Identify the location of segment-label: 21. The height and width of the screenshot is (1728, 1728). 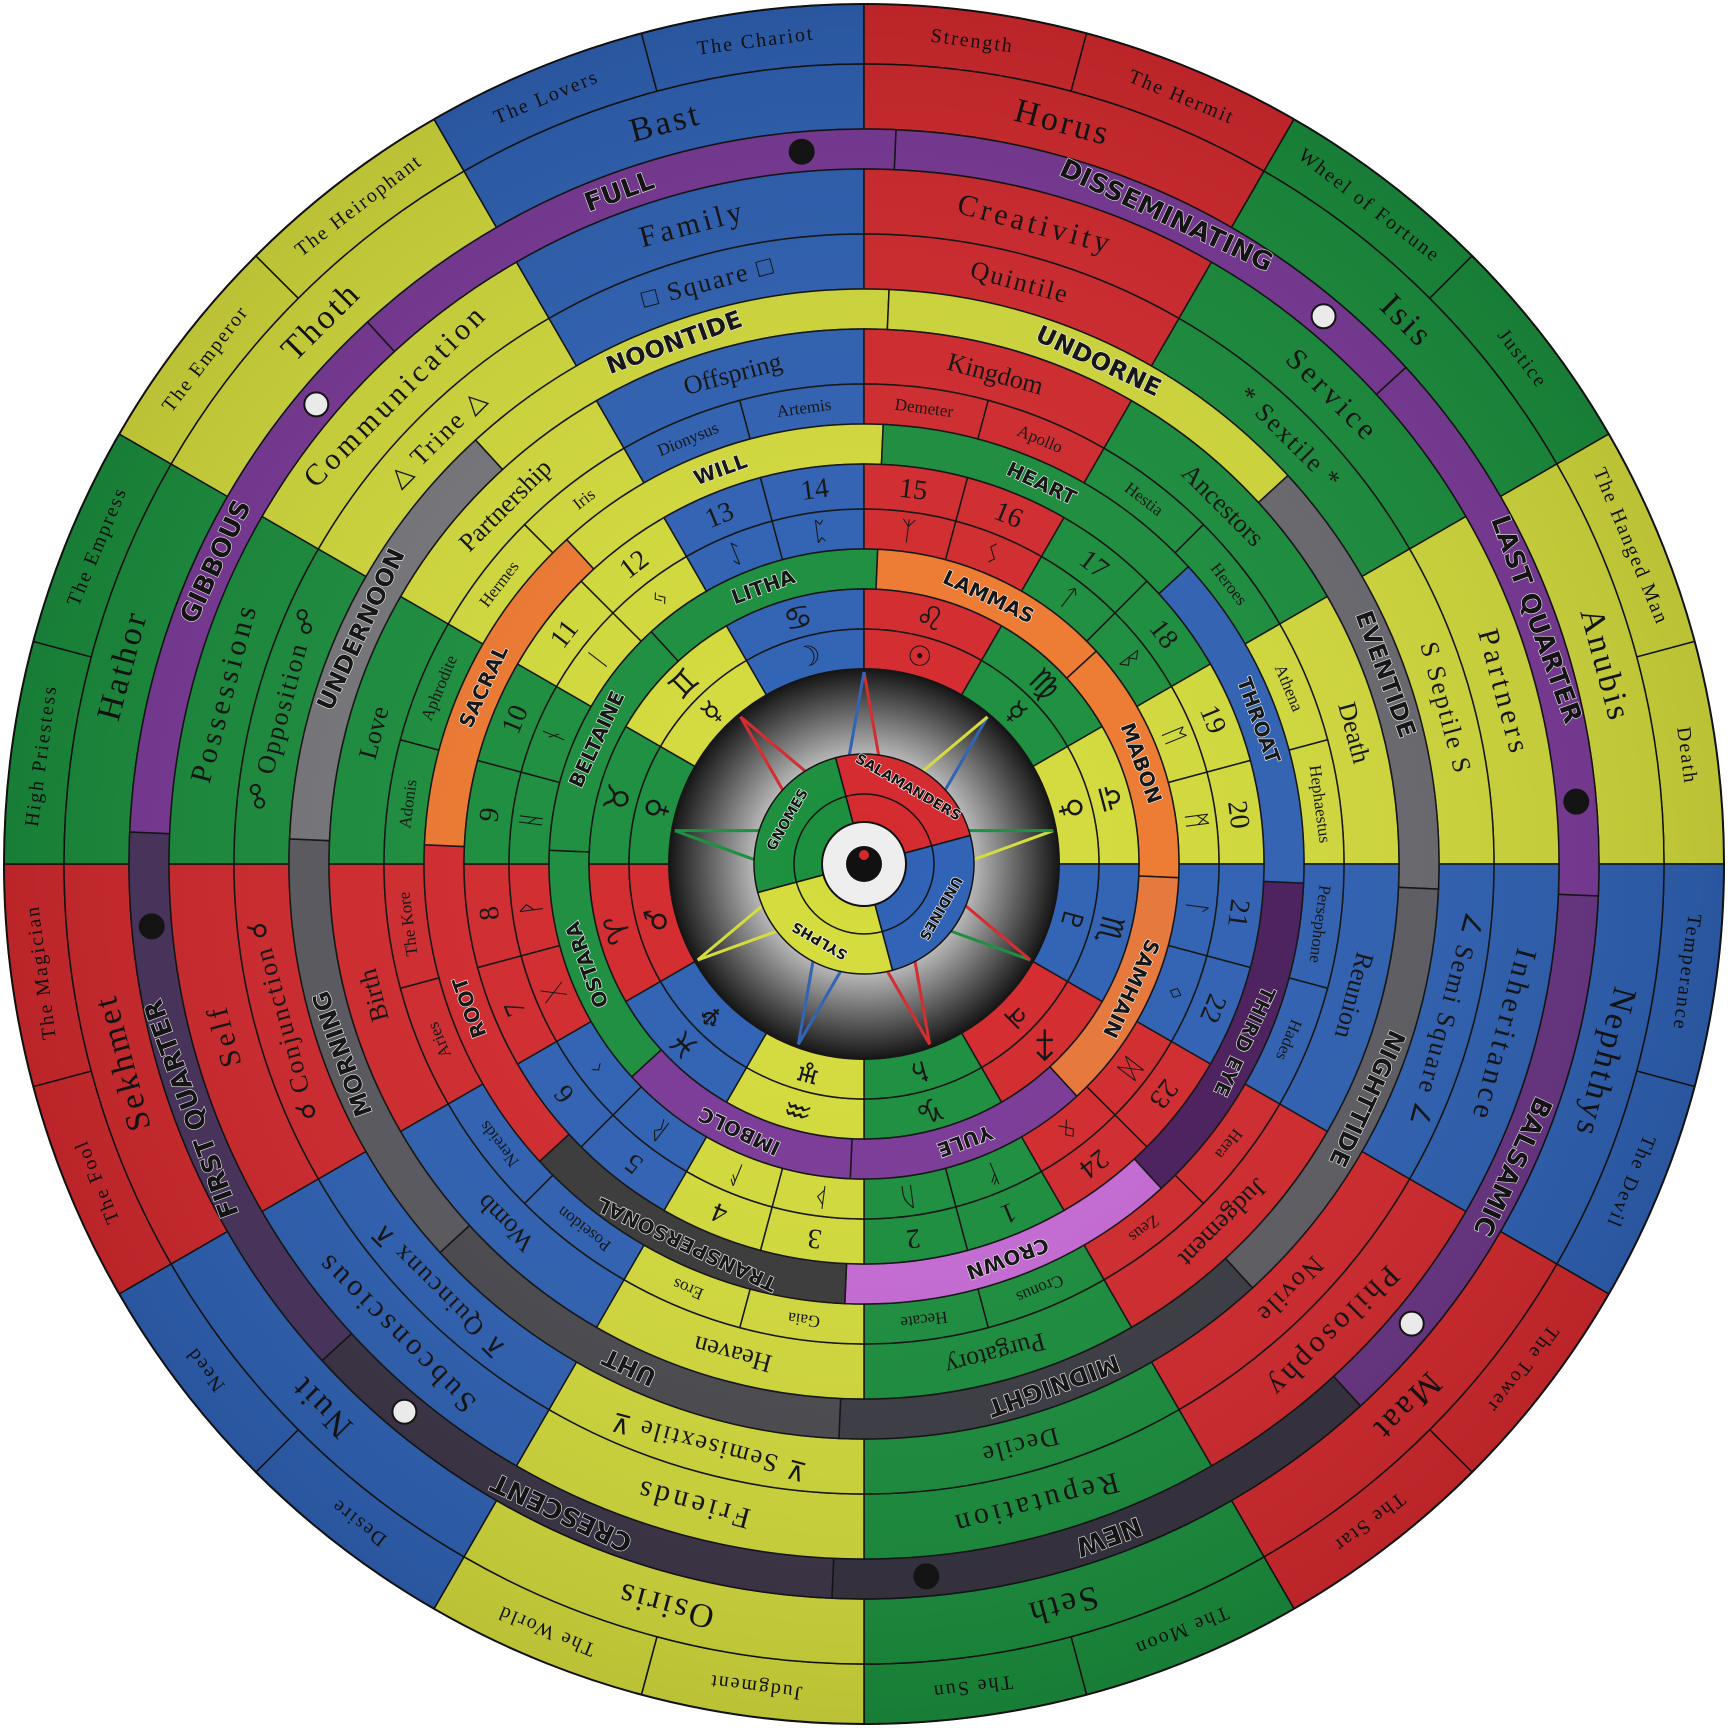
(1238, 913).